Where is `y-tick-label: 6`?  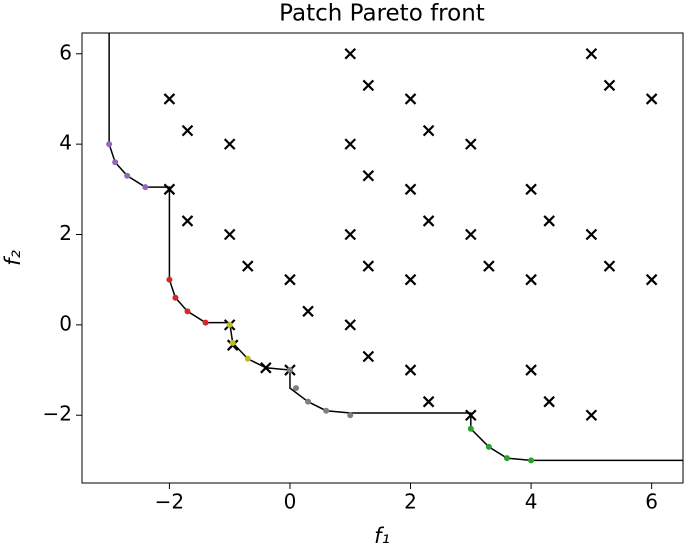 y-tick-label: 6 is located at coordinates (65, 52).